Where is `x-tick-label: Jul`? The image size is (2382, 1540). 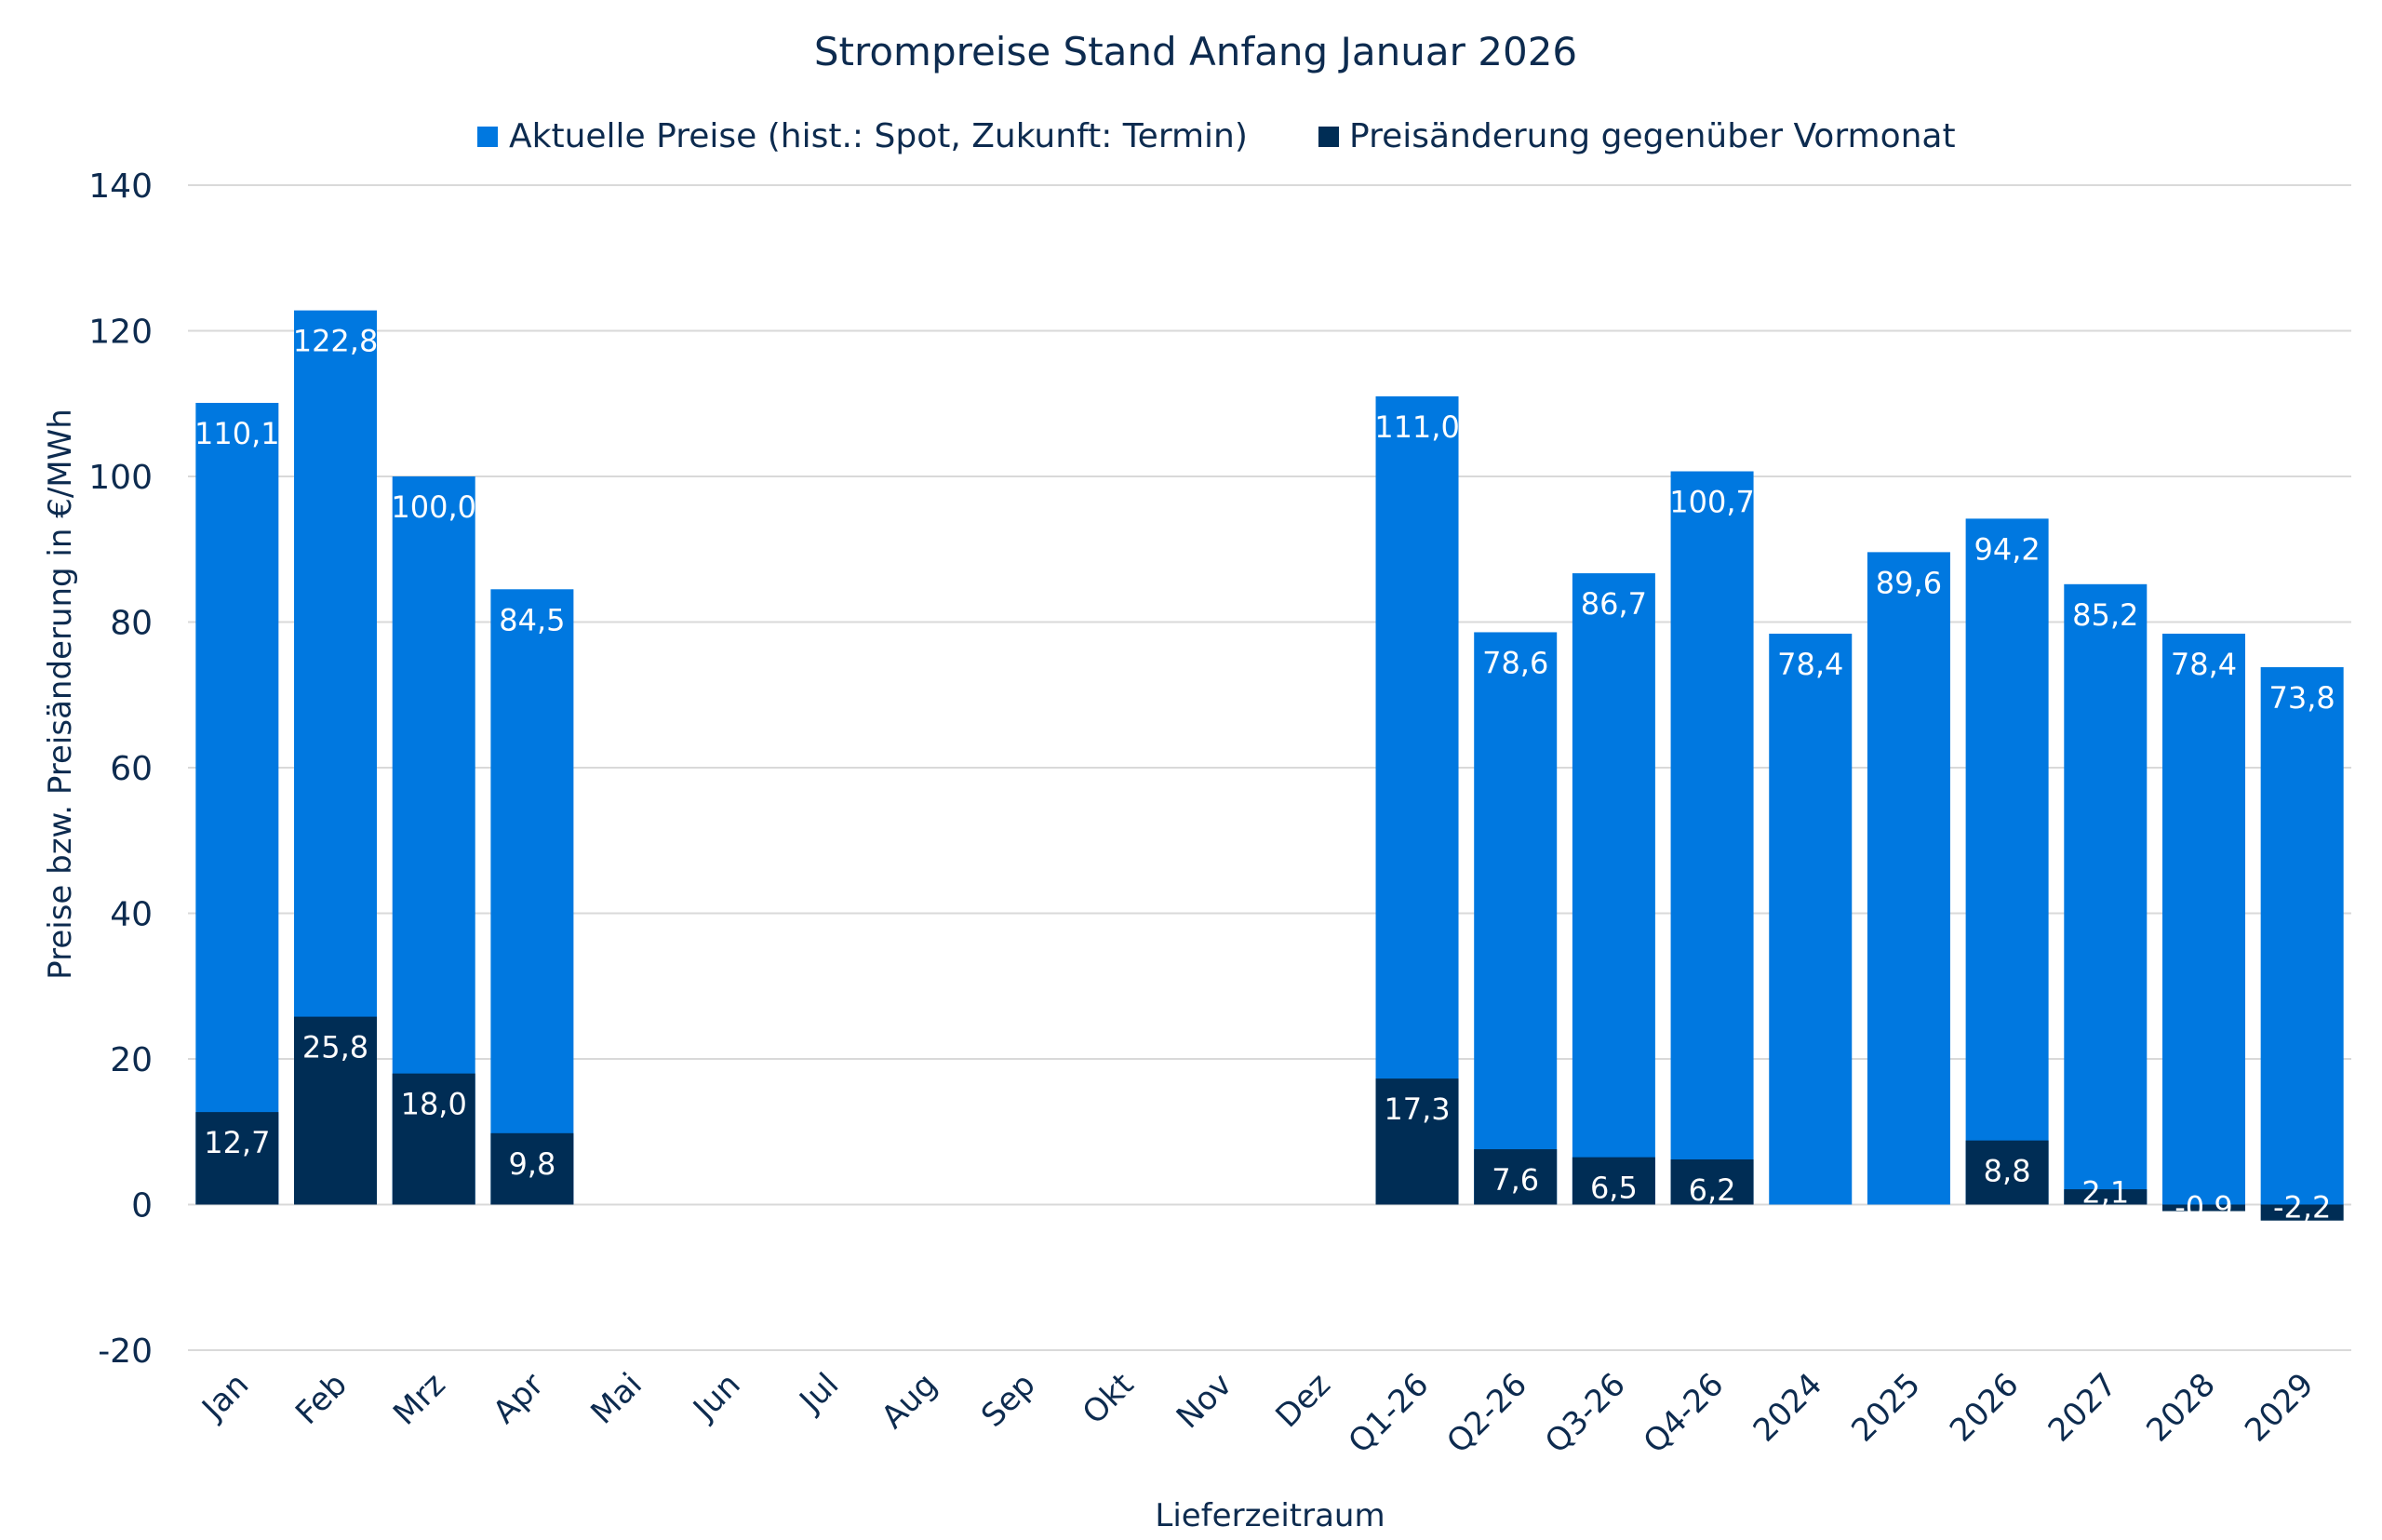
x-tick-label: Jul is located at coordinates (819, 1393).